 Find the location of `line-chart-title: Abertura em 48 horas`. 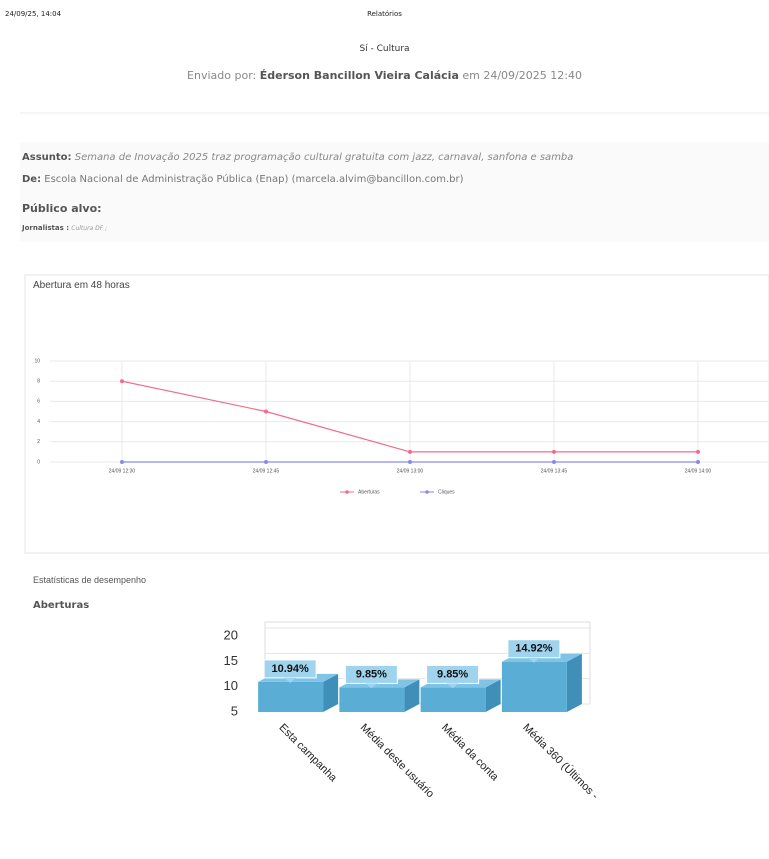

line-chart-title: Abertura em 48 horas is located at coordinates (81, 285).